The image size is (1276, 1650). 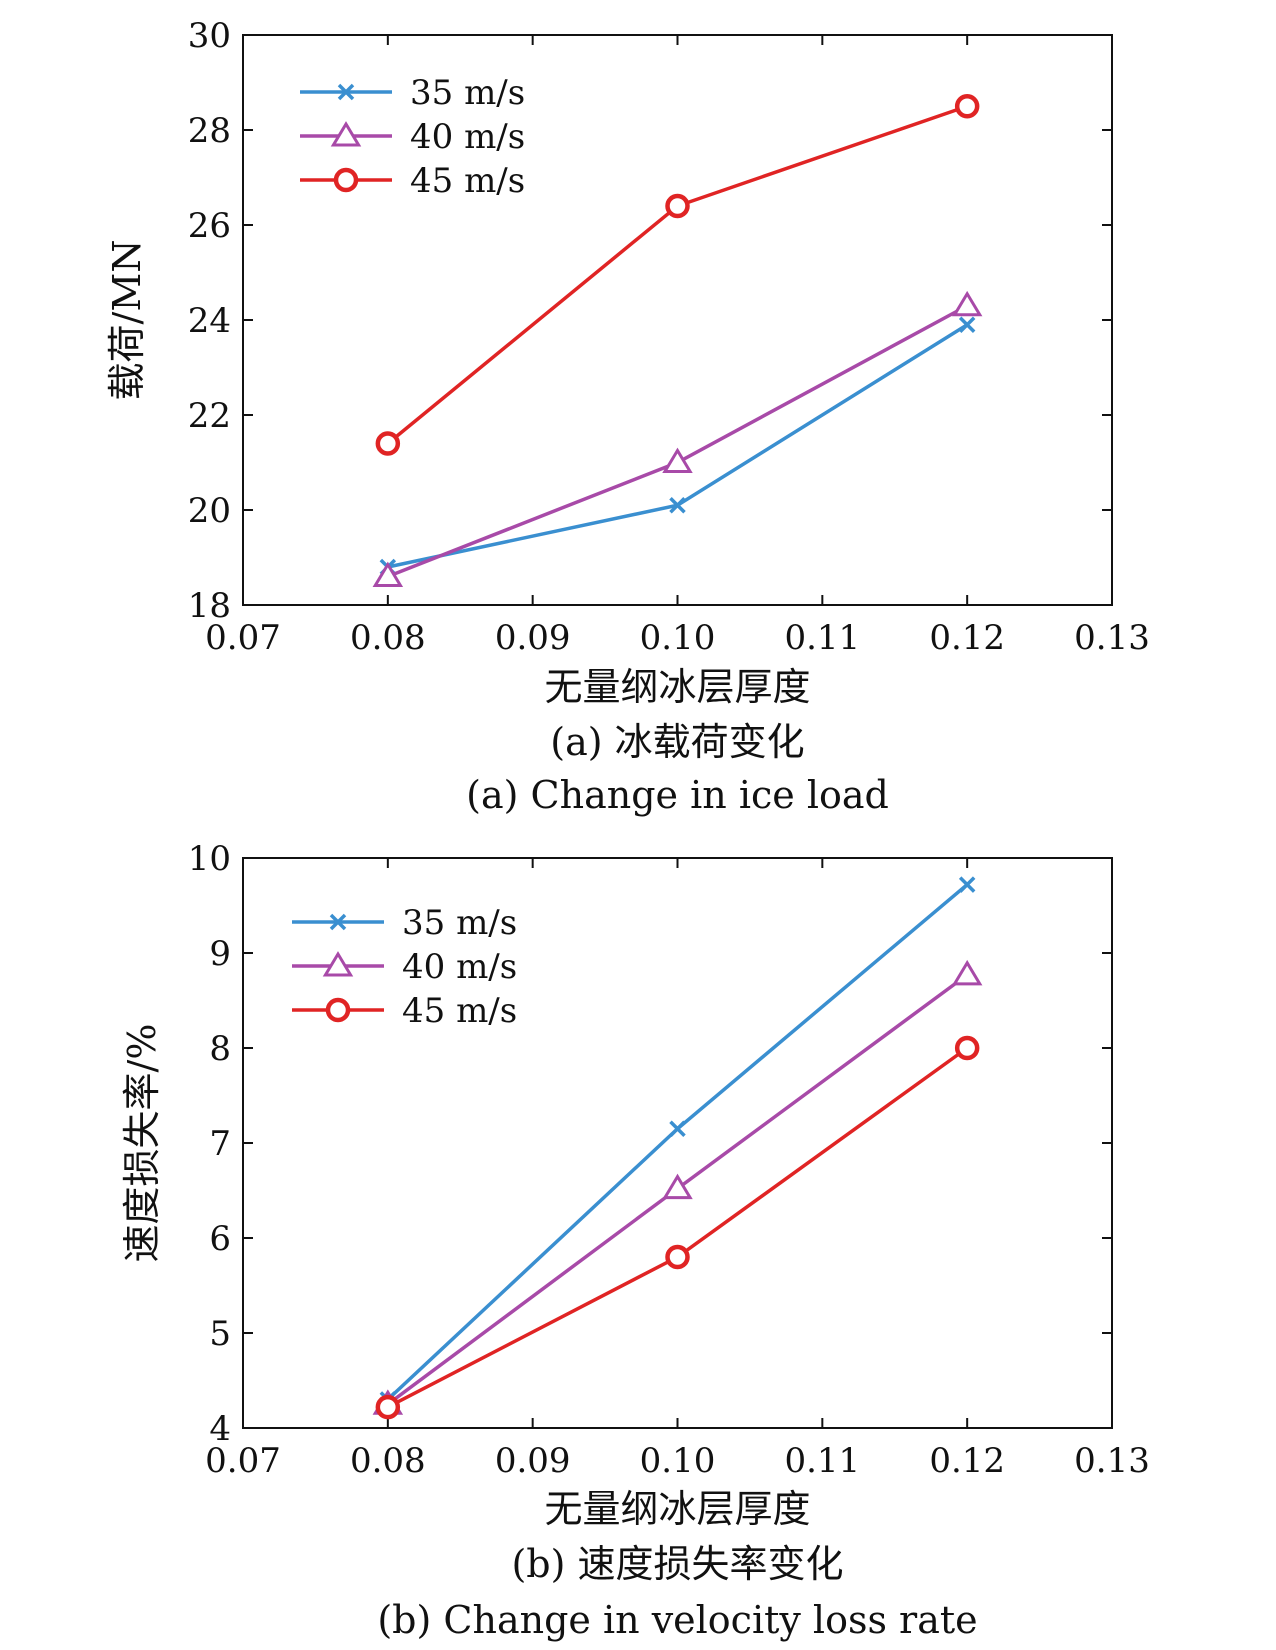 I want to click on series-40ms, so click(x=677, y=438).